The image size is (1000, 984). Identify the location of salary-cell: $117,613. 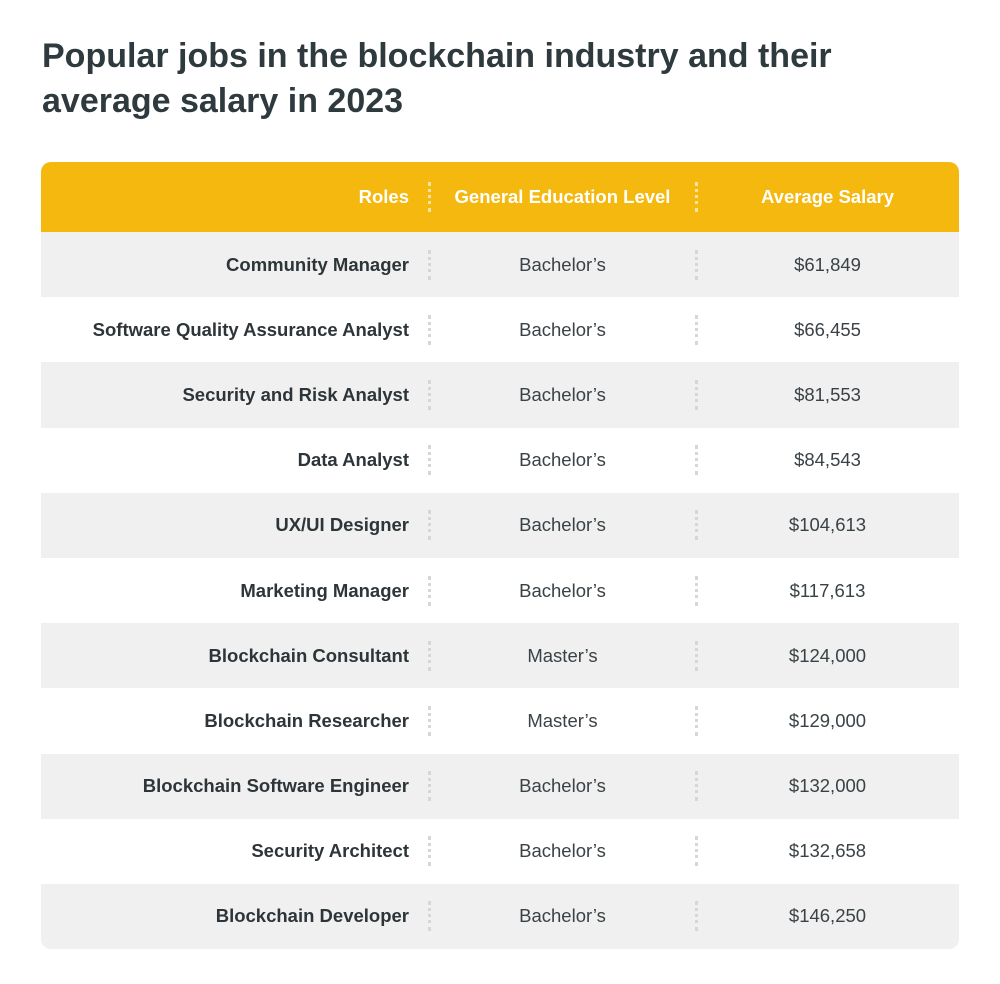
(827, 590).